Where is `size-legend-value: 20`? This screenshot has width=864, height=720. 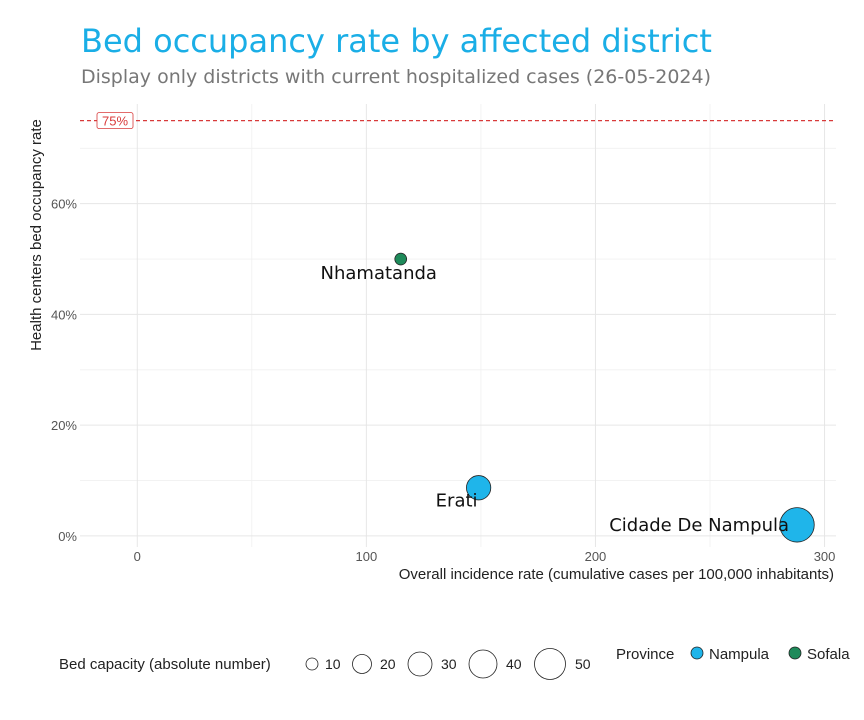
size-legend-value: 20 is located at coordinates (388, 664).